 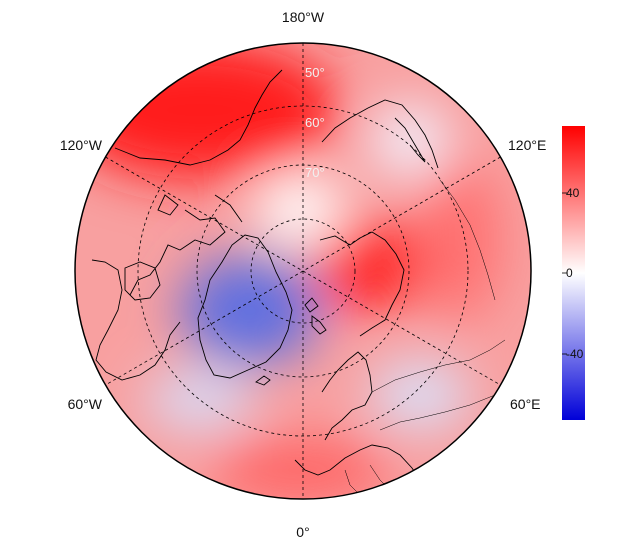 I want to click on positive-anomaly-east-edge, so click(x=460, y=240).